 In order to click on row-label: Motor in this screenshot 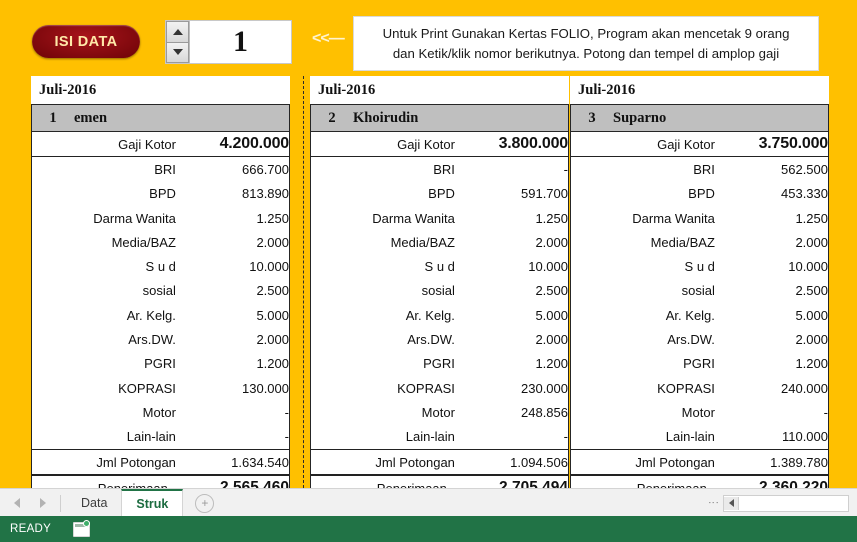, I will do `click(438, 412)`.